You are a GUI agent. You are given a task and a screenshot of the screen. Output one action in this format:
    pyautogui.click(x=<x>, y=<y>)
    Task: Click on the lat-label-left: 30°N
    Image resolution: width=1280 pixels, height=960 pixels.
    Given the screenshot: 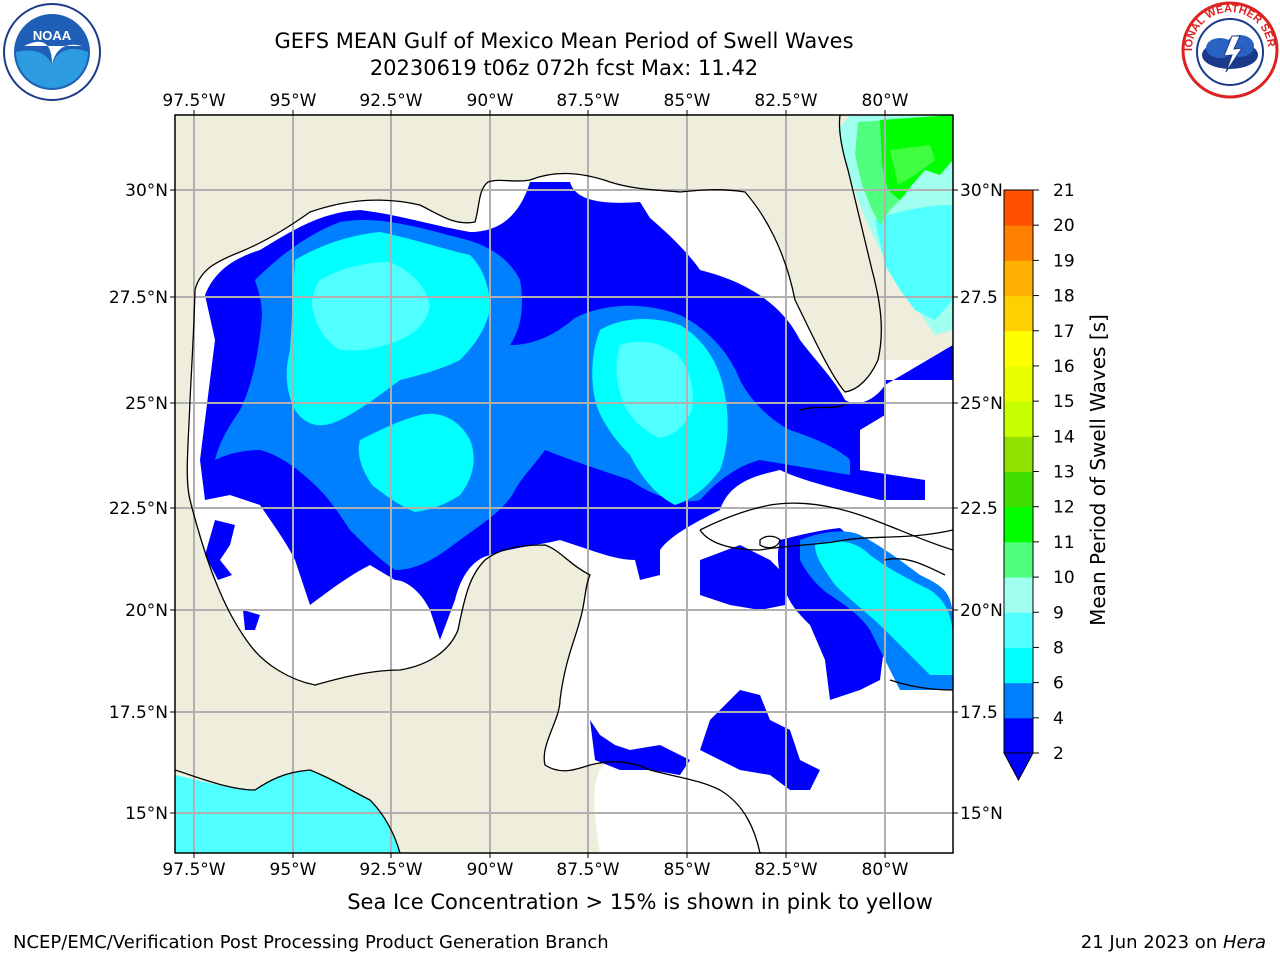 What is the action you would take?
    pyautogui.click(x=146, y=191)
    